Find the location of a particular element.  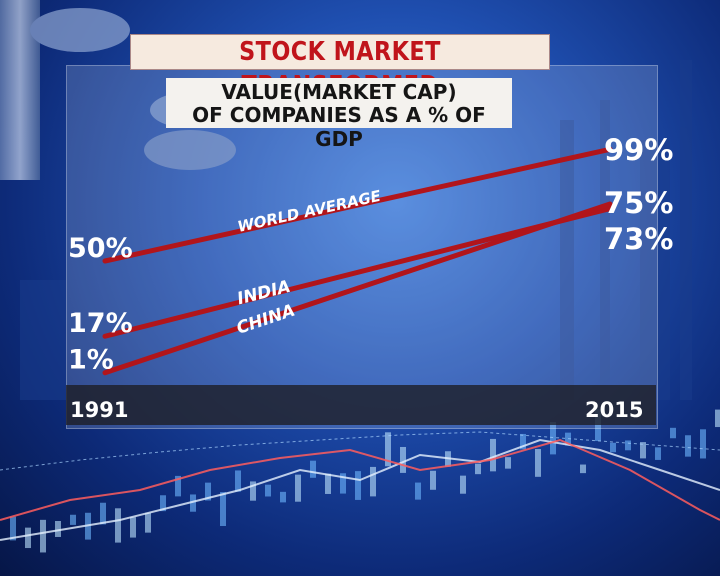

chart-subtitle-line2: OF COMPANIES AS A % OF GDP is located at coordinates (339, 127).